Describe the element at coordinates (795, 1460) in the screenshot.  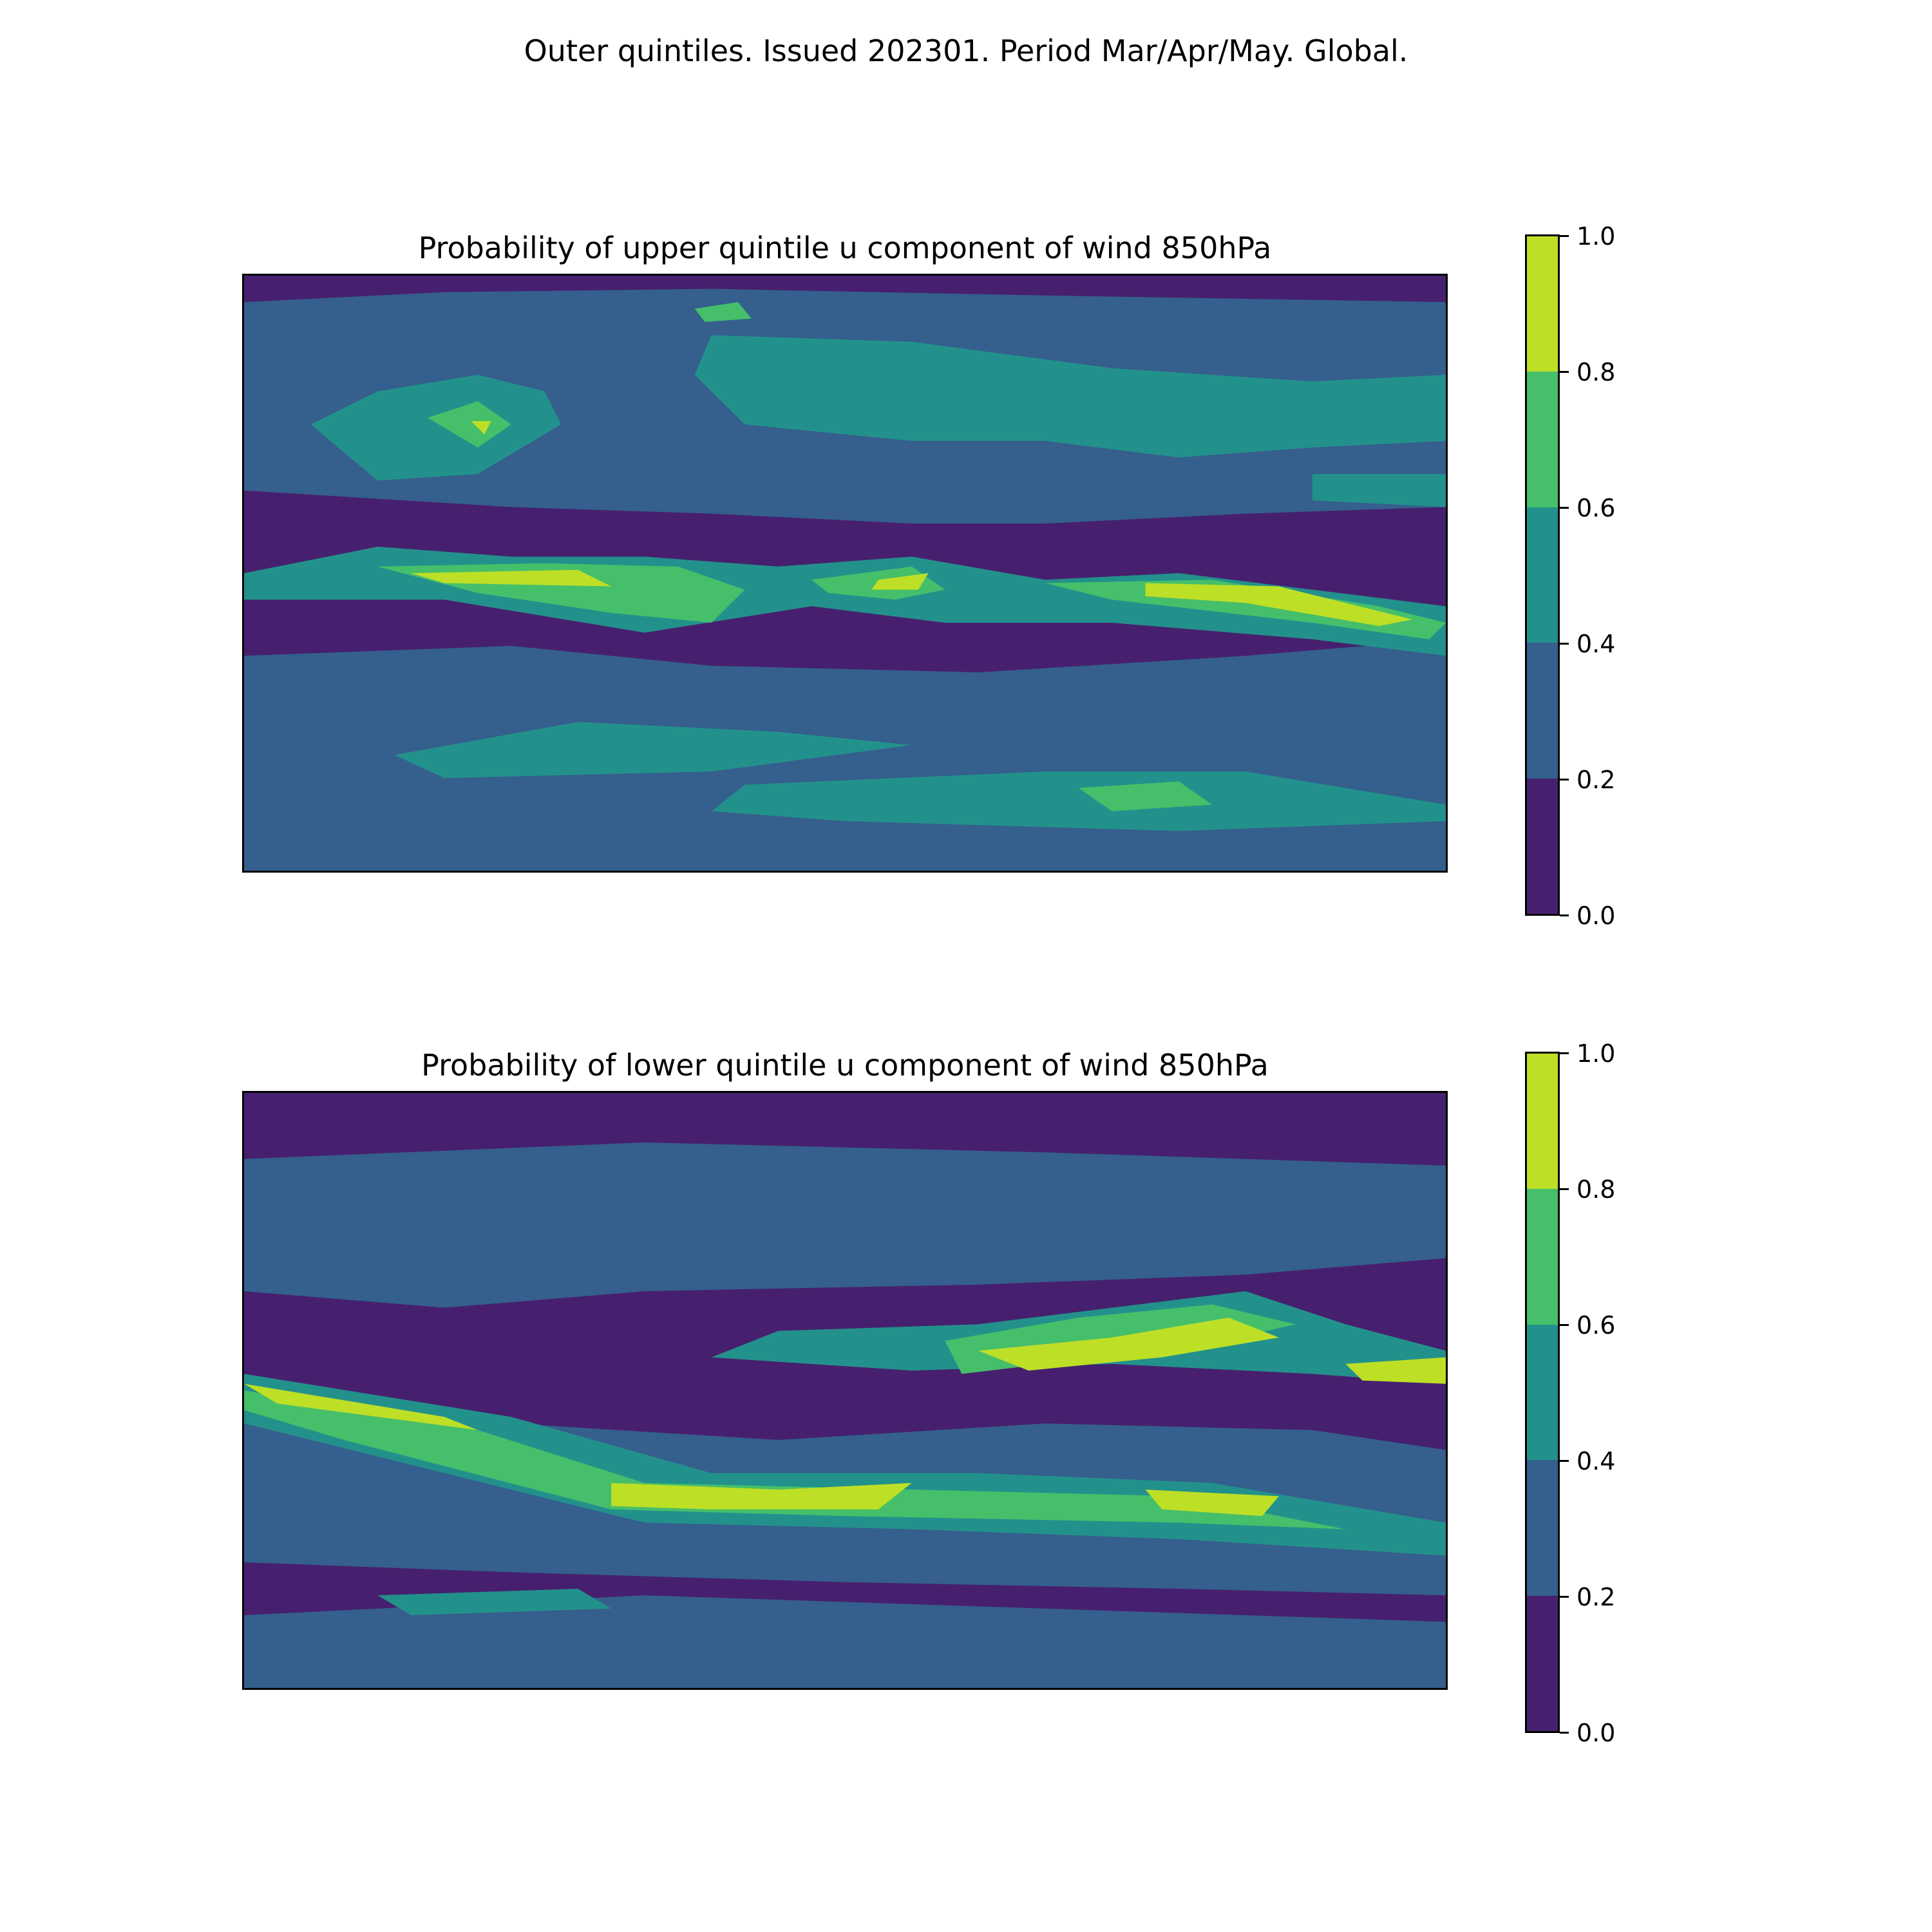
I see `contour-southern-westerlies-core` at that location.